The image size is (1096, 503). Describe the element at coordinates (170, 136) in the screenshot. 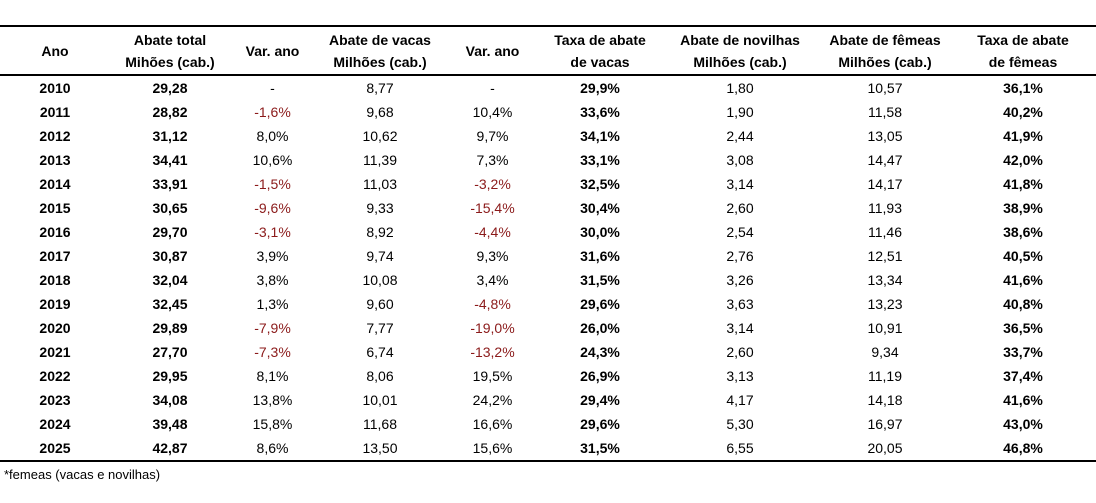

I see `cell-total-slaughter: 31,12` at that location.